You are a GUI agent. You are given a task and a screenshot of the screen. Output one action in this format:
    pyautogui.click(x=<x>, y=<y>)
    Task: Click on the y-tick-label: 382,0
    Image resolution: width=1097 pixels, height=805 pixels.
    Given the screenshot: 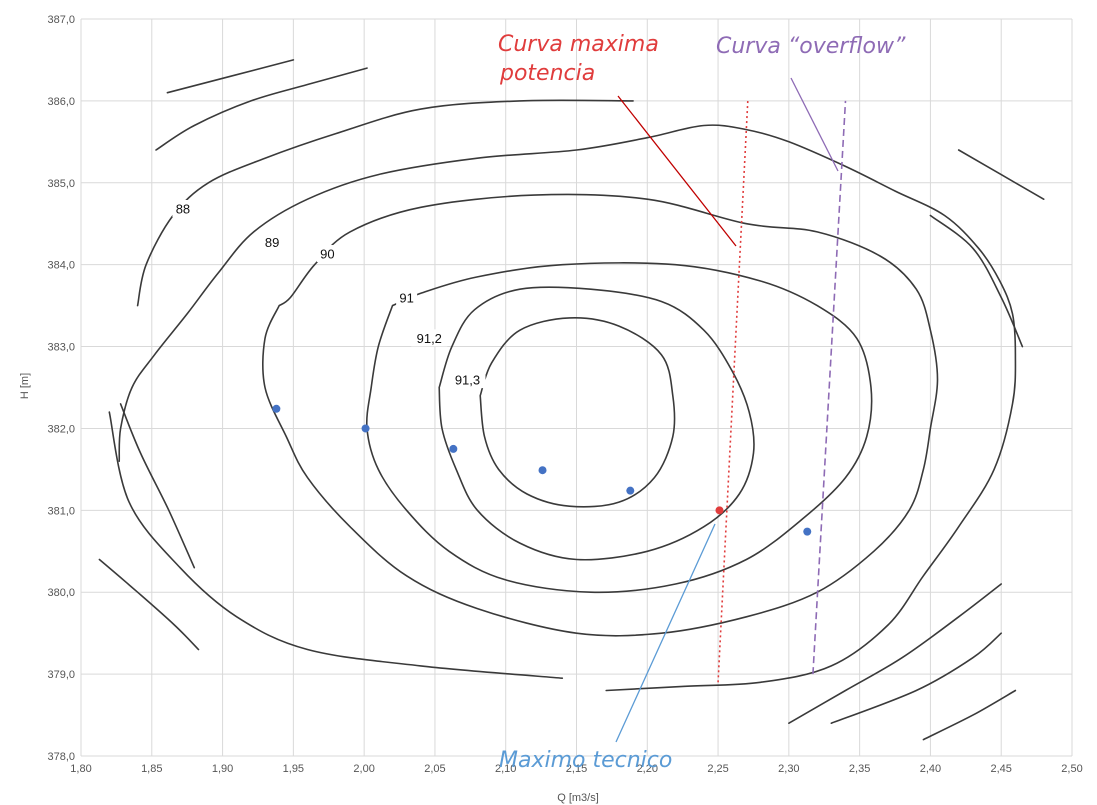 What is the action you would take?
    pyautogui.click(x=61, y=429)
    